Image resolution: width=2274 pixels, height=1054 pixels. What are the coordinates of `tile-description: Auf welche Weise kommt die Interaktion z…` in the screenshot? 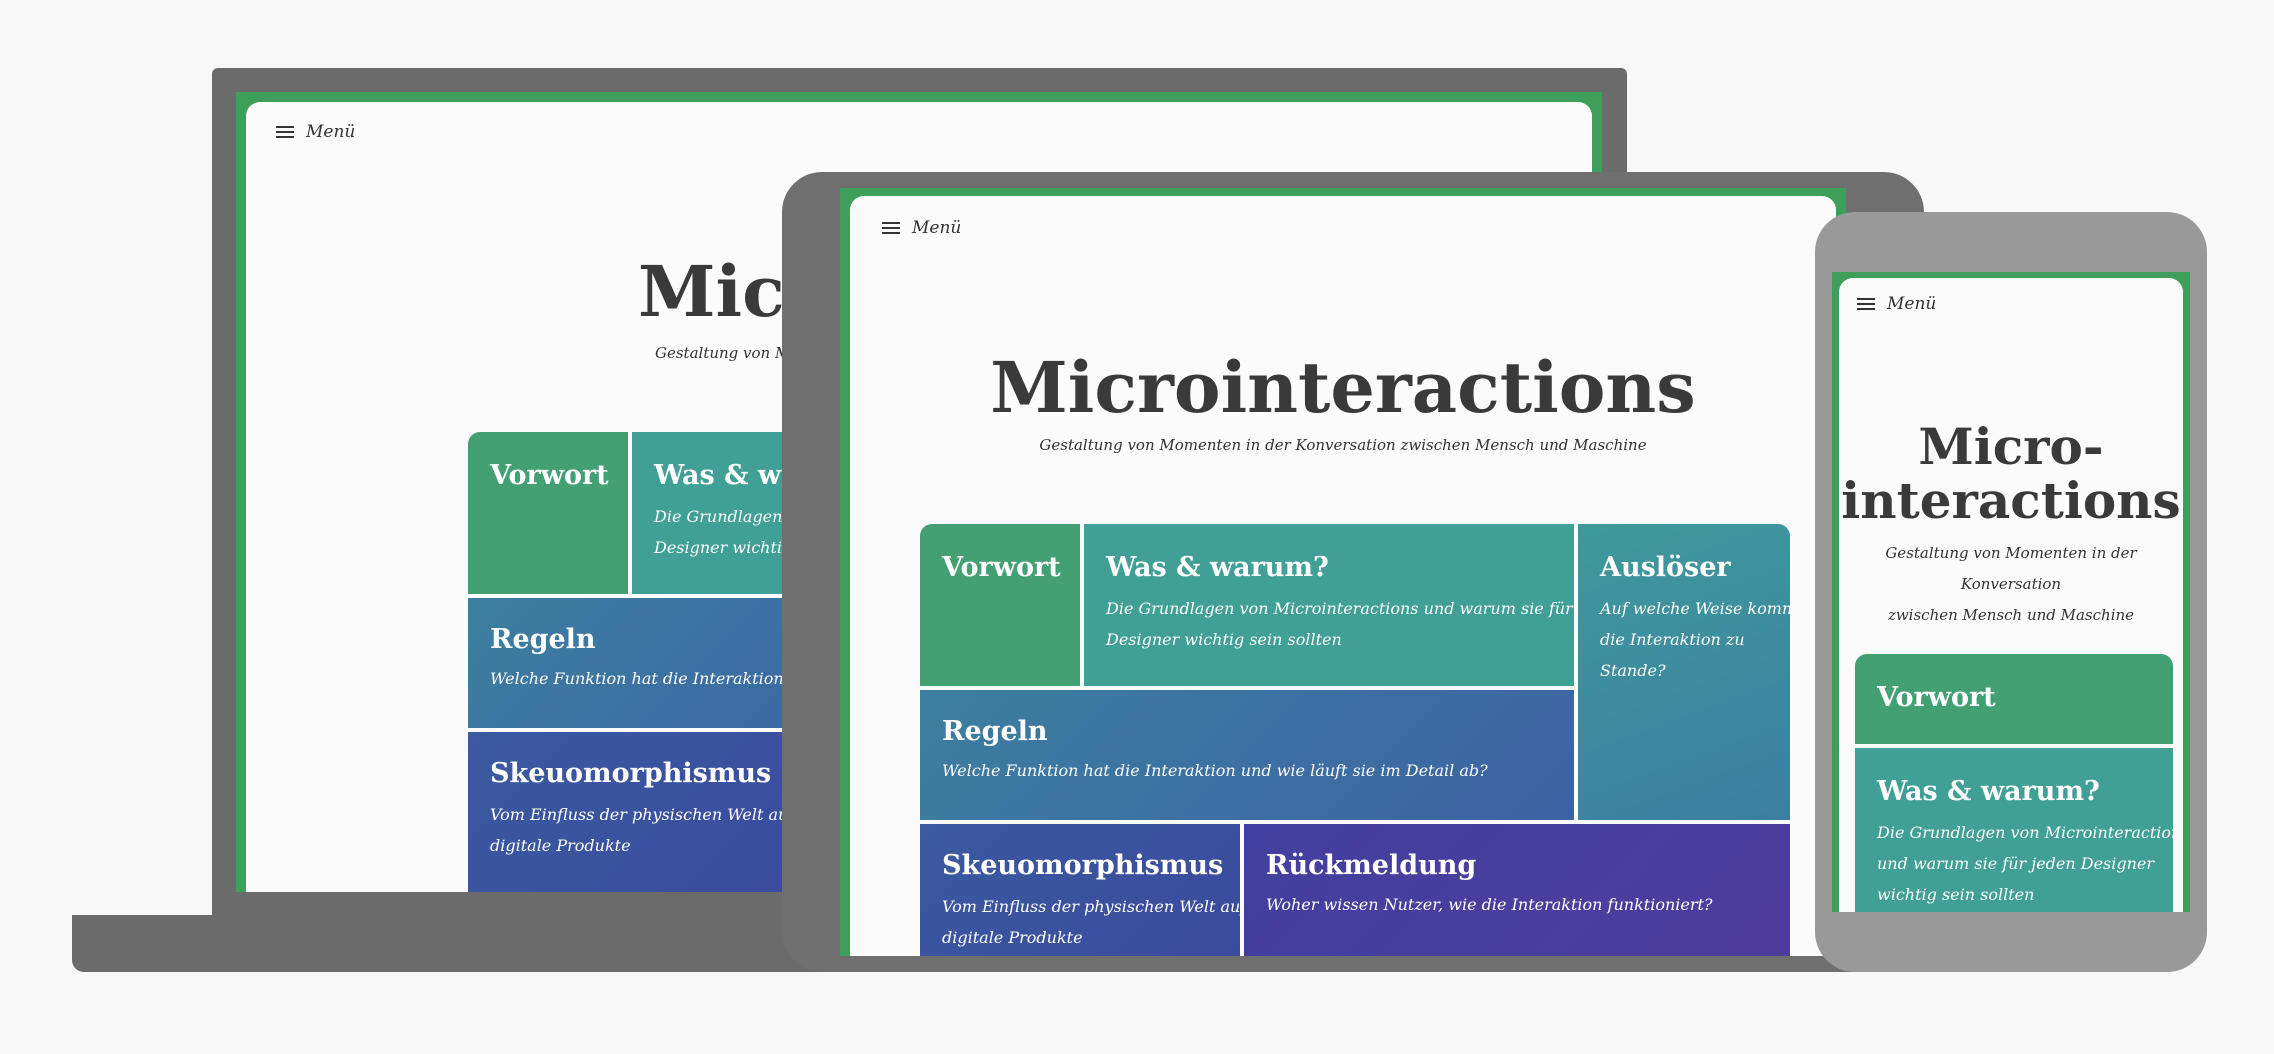 It's located at (1695, 639).